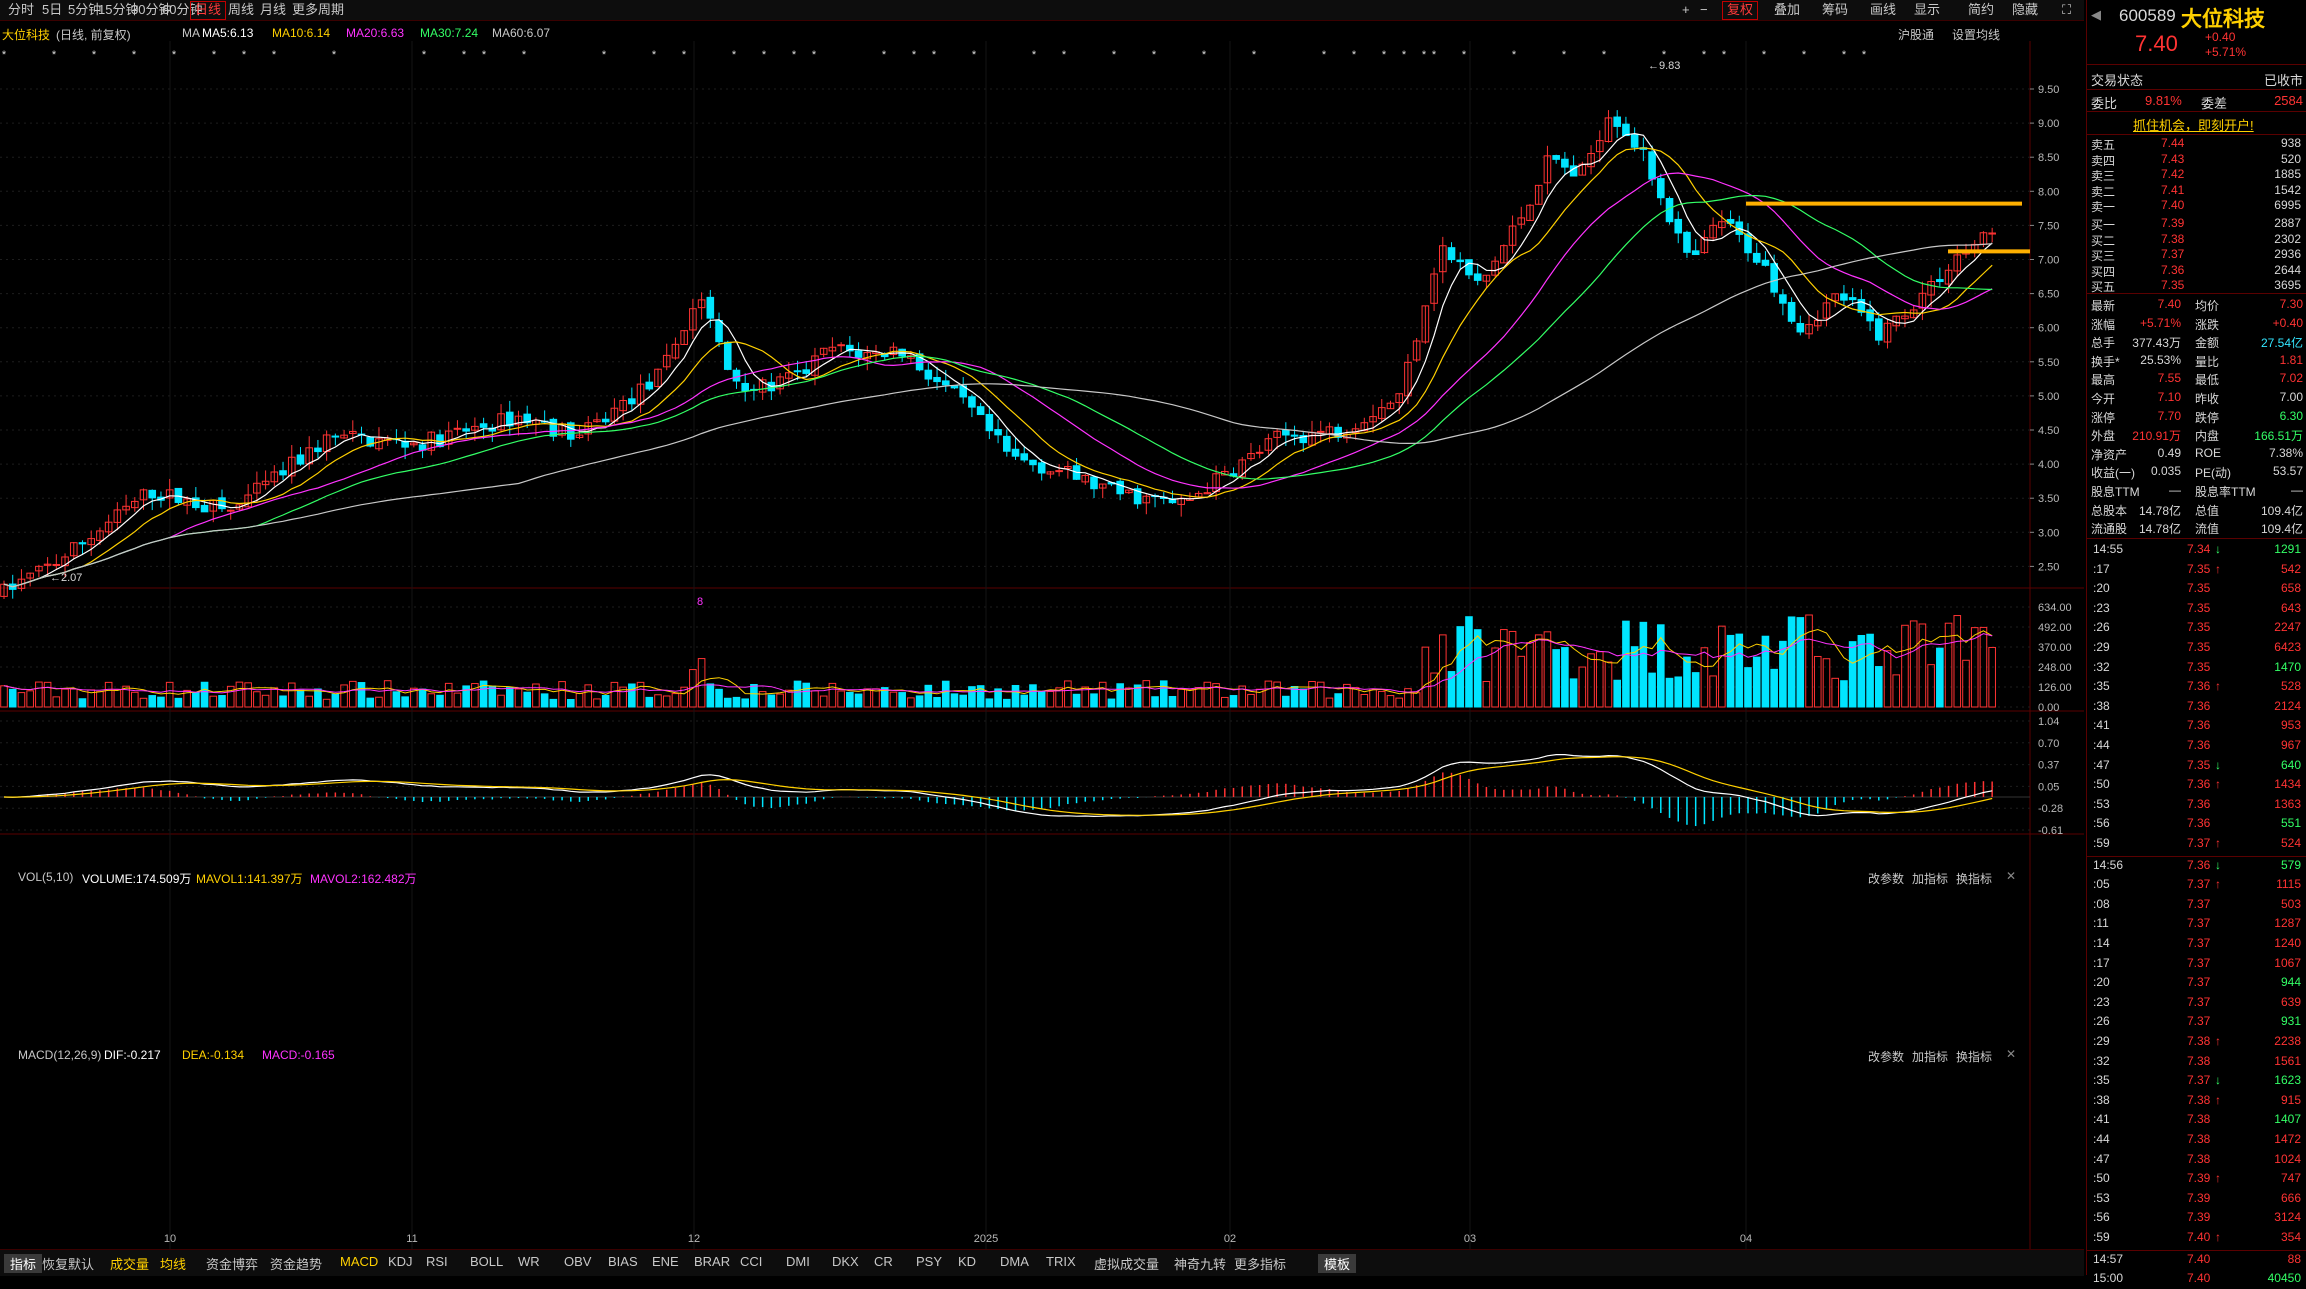 Image resolution: width=2306 pixels, height=1289 pixels. What do you see at coordinates (400, 1261) in the screenshot?
I see `indicator-tab-7: KDJ` at bounding box center [400, 1261].